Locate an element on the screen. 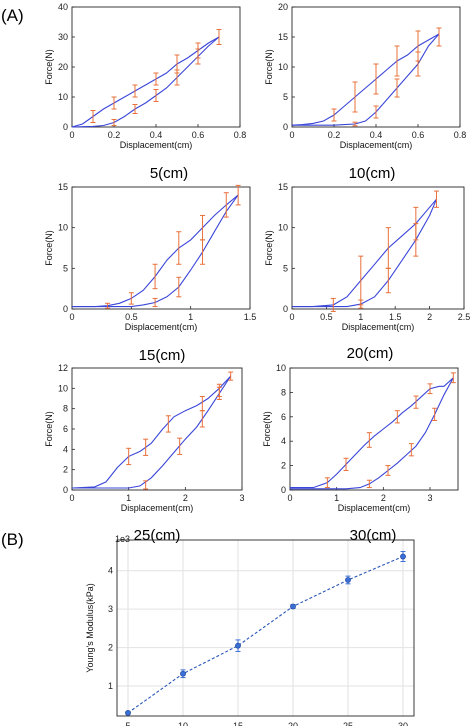 This screenshot has width=474, height=726. x-tick-label: 20 is located at coordinates (293, 723).